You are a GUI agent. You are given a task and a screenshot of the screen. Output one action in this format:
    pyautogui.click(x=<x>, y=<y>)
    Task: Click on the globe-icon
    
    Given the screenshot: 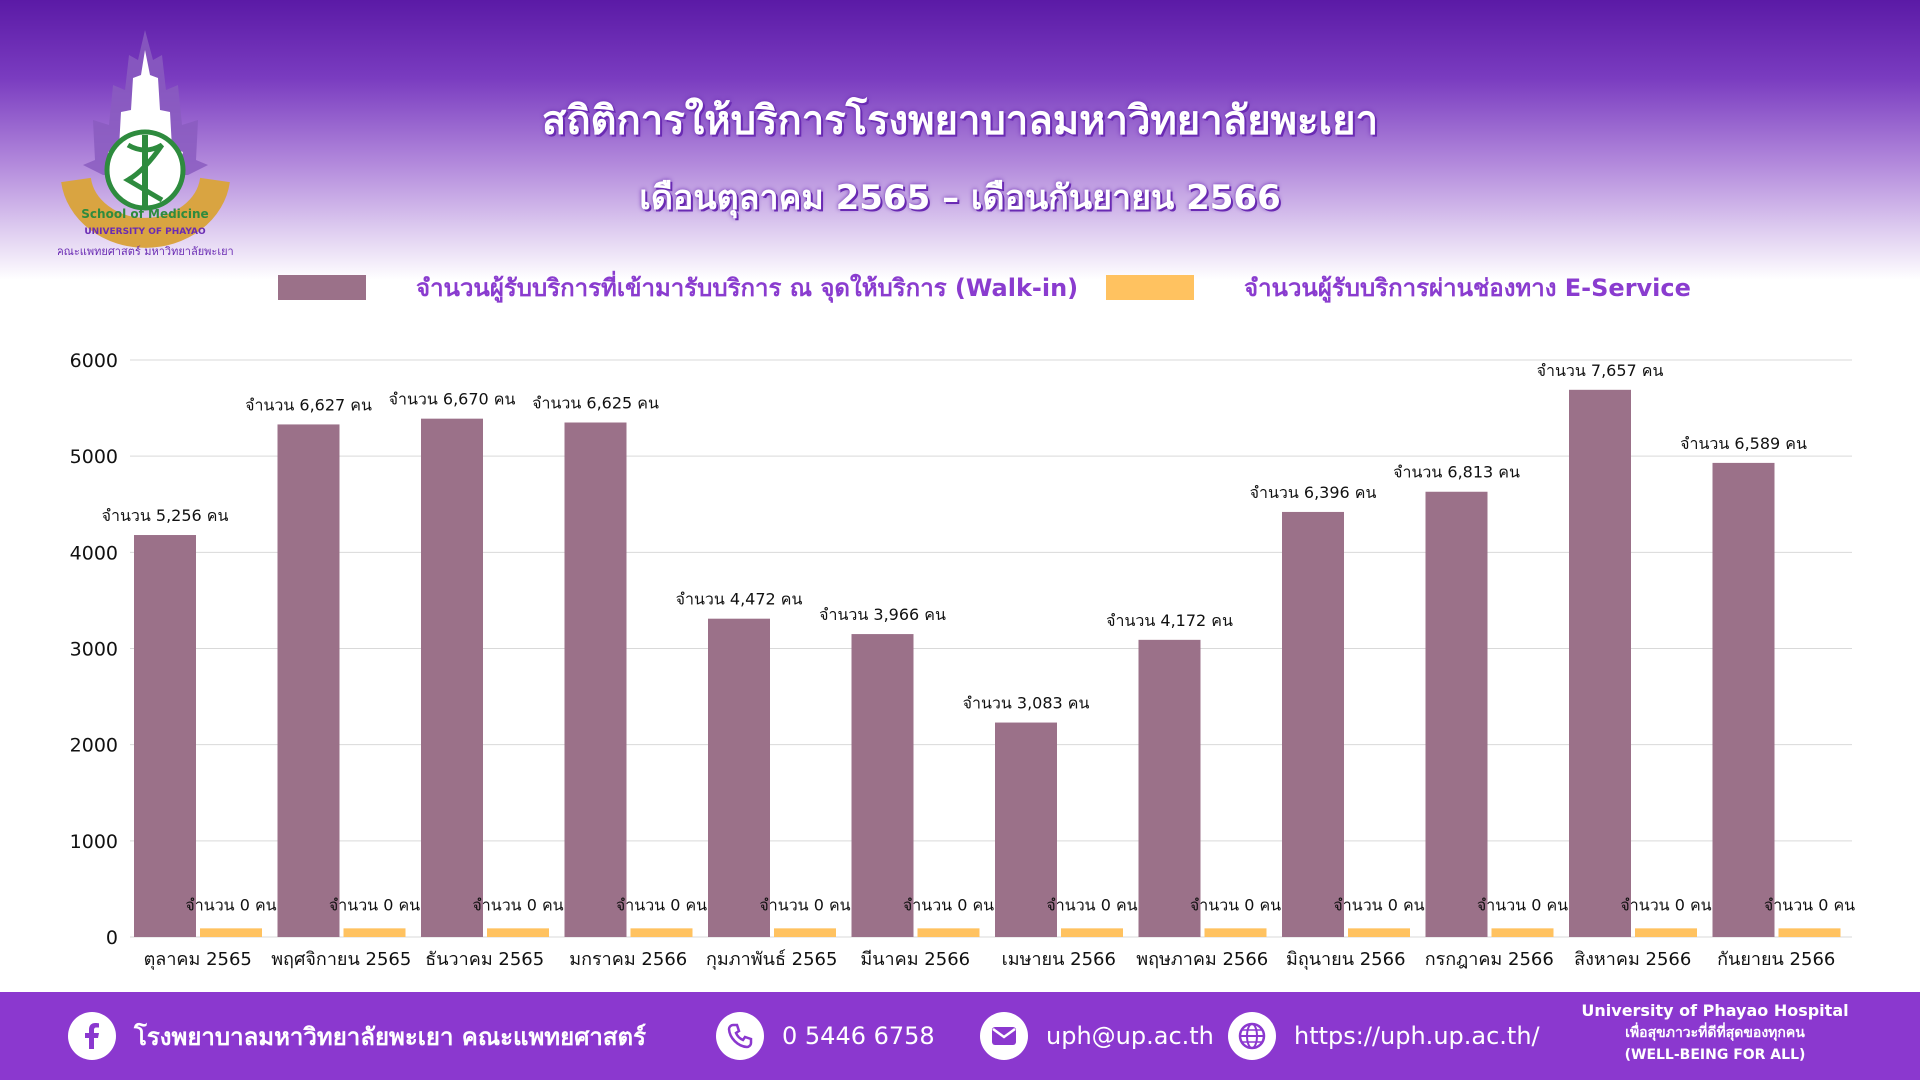 What is the action you would take?
    pyautogui.click(x=1252, y=1036)
    